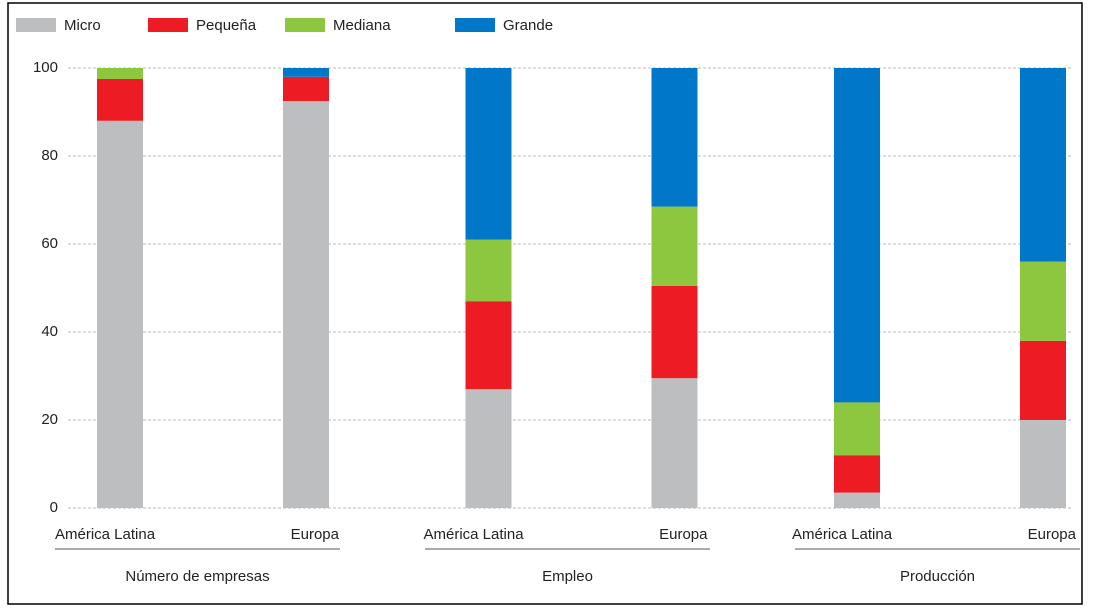 Image resolution: width=1119 pixels, height=610 pixels. I want to click on group-label: Número de empresas, so click(197, 576).